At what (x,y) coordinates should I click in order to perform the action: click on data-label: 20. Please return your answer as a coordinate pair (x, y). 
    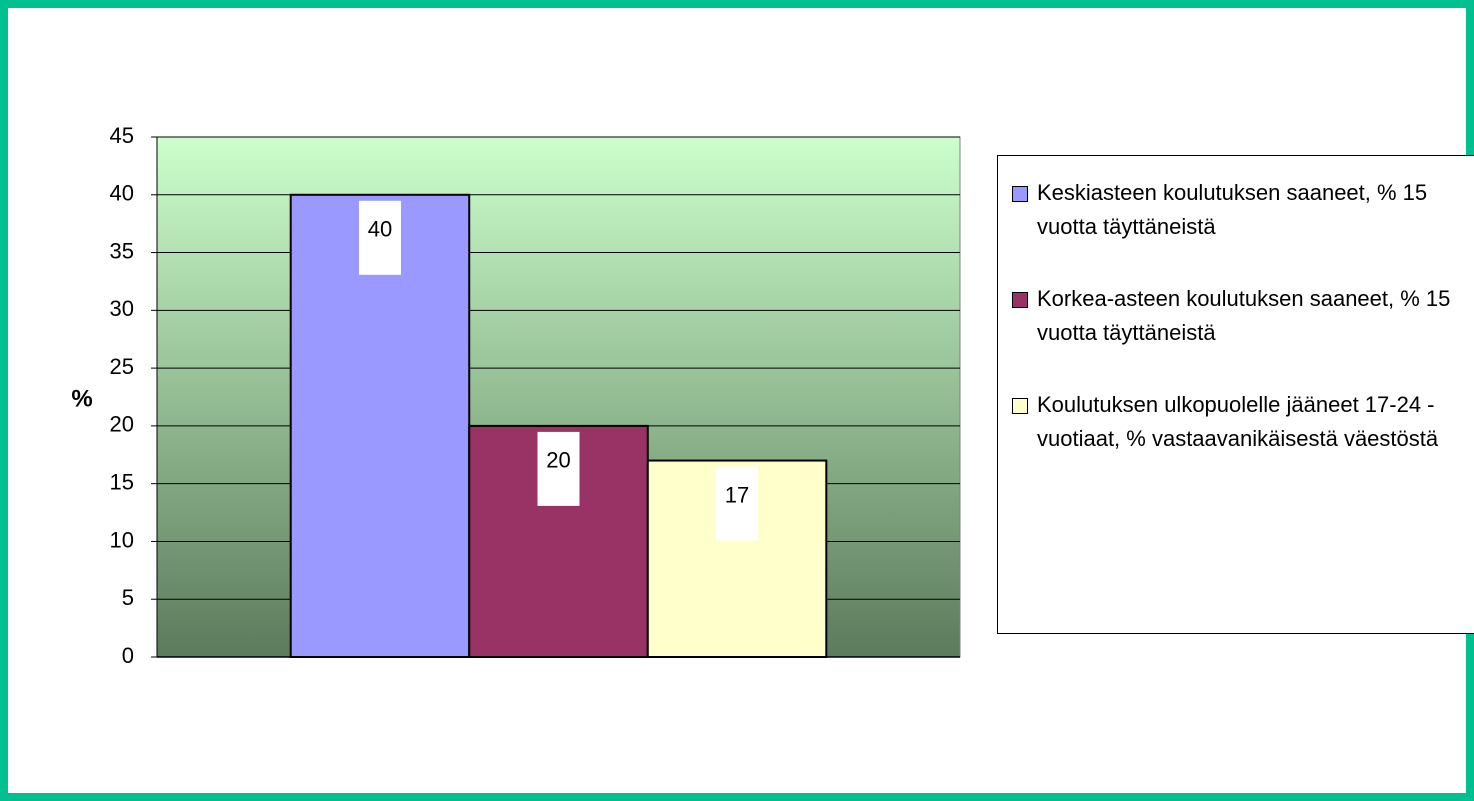
    Looking at the image, I should click on (558, 460).